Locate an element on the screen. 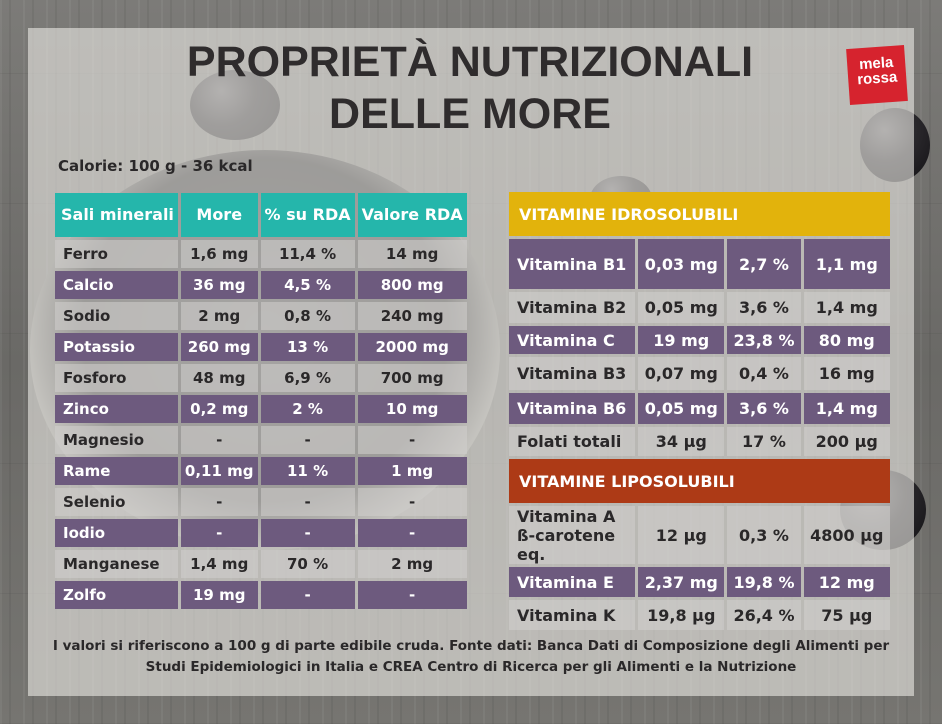  mineral-row: Ferro 1,6 mg 11,4 % 14 mg is located at coordinates (261, 254).